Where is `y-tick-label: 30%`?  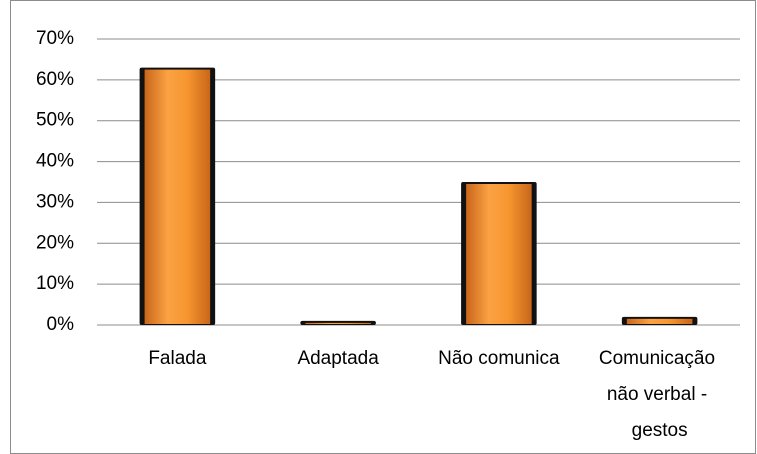 y-tick-label: 30% is located at coordinates (55, 201).